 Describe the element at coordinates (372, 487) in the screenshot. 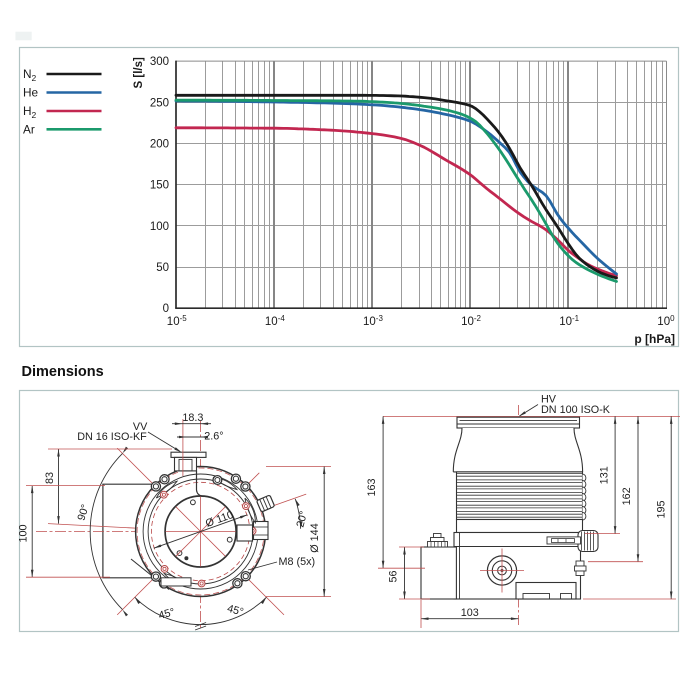

I see `svg-text: 163` at that location.